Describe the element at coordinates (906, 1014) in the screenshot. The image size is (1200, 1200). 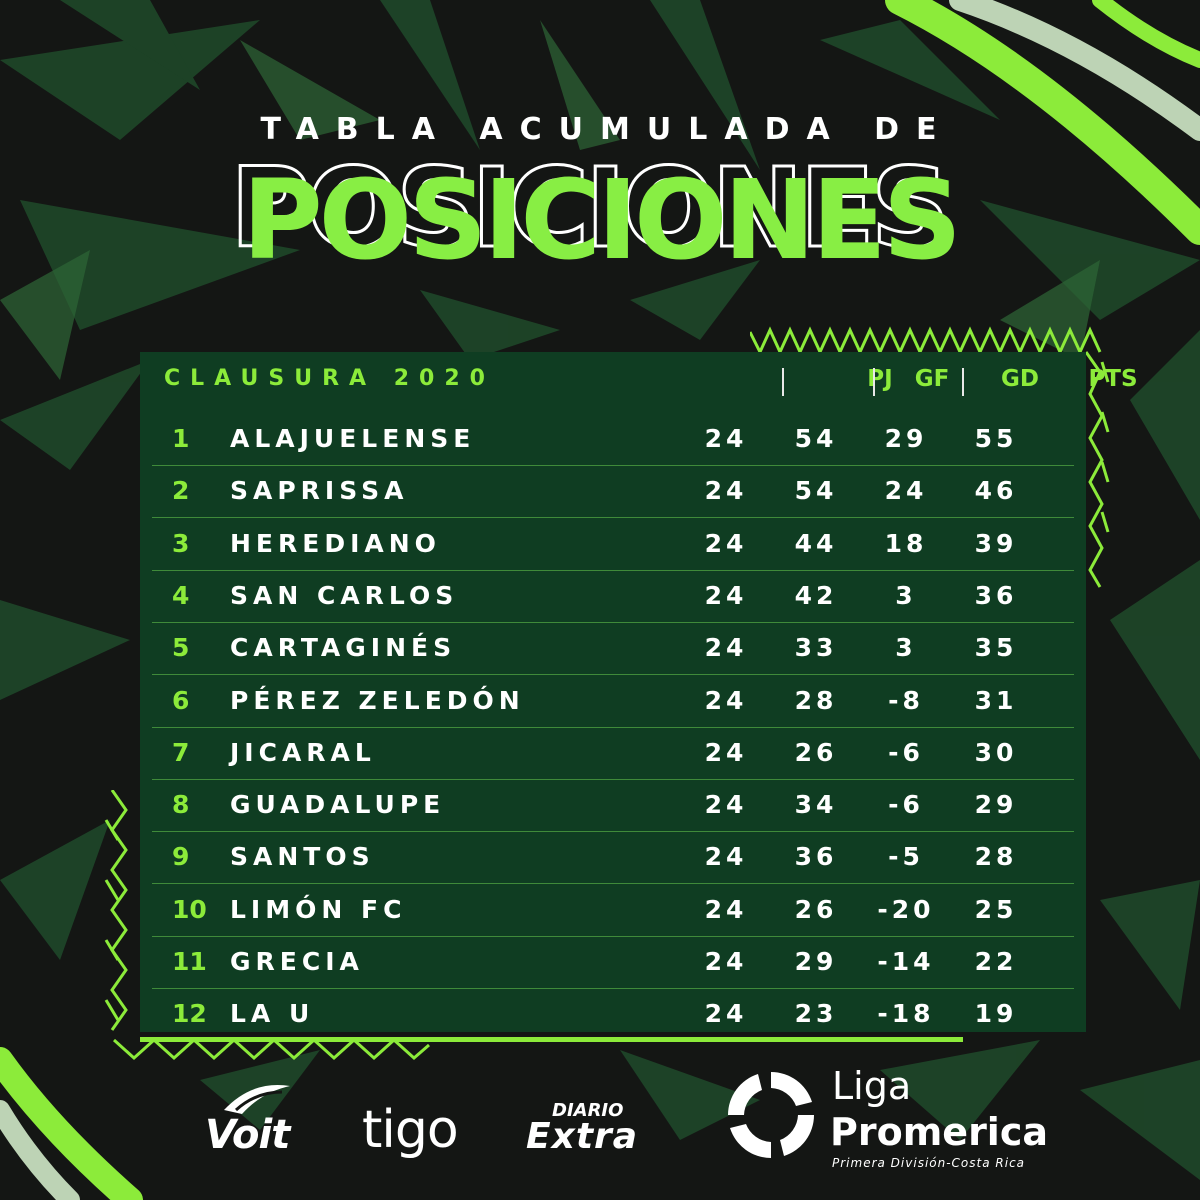
I see `cell-gd: -18` at that location.